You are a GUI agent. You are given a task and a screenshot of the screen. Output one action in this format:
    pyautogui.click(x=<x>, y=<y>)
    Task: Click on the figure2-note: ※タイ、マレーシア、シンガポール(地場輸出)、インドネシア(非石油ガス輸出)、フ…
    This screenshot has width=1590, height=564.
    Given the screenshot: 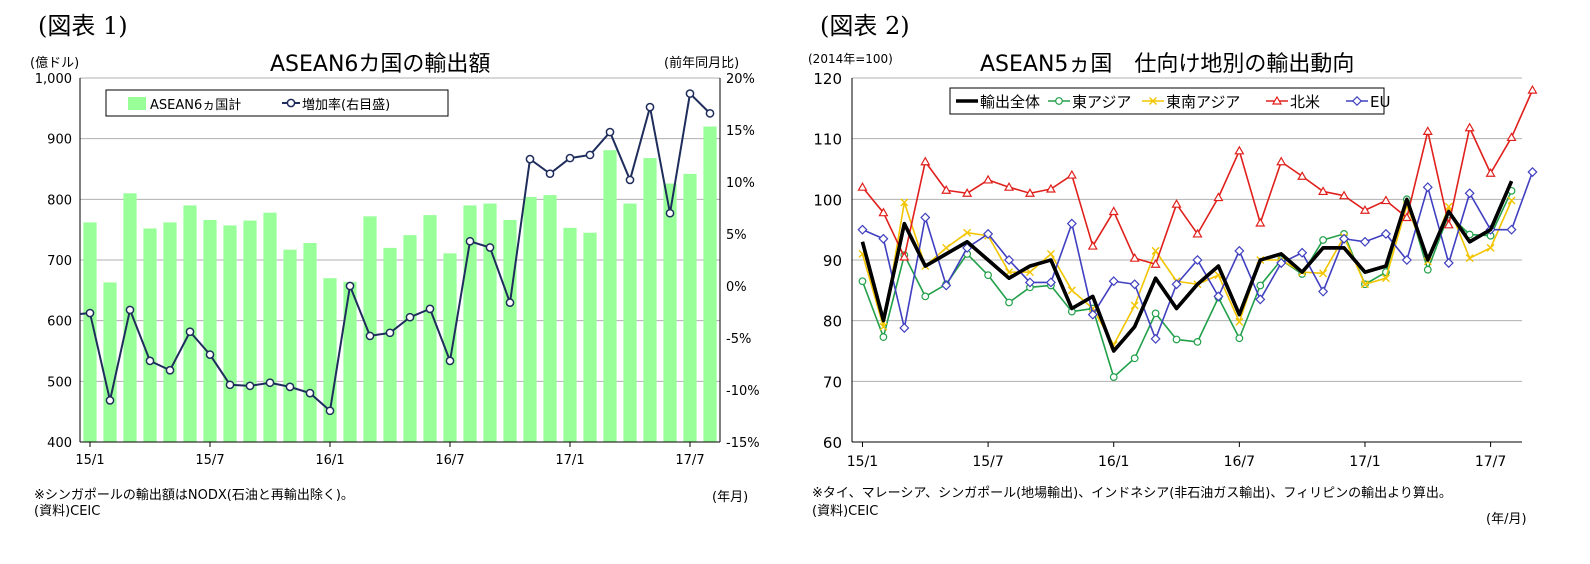 What is the action you would take?
    pyautogui.click(x=1132, y=493)
    